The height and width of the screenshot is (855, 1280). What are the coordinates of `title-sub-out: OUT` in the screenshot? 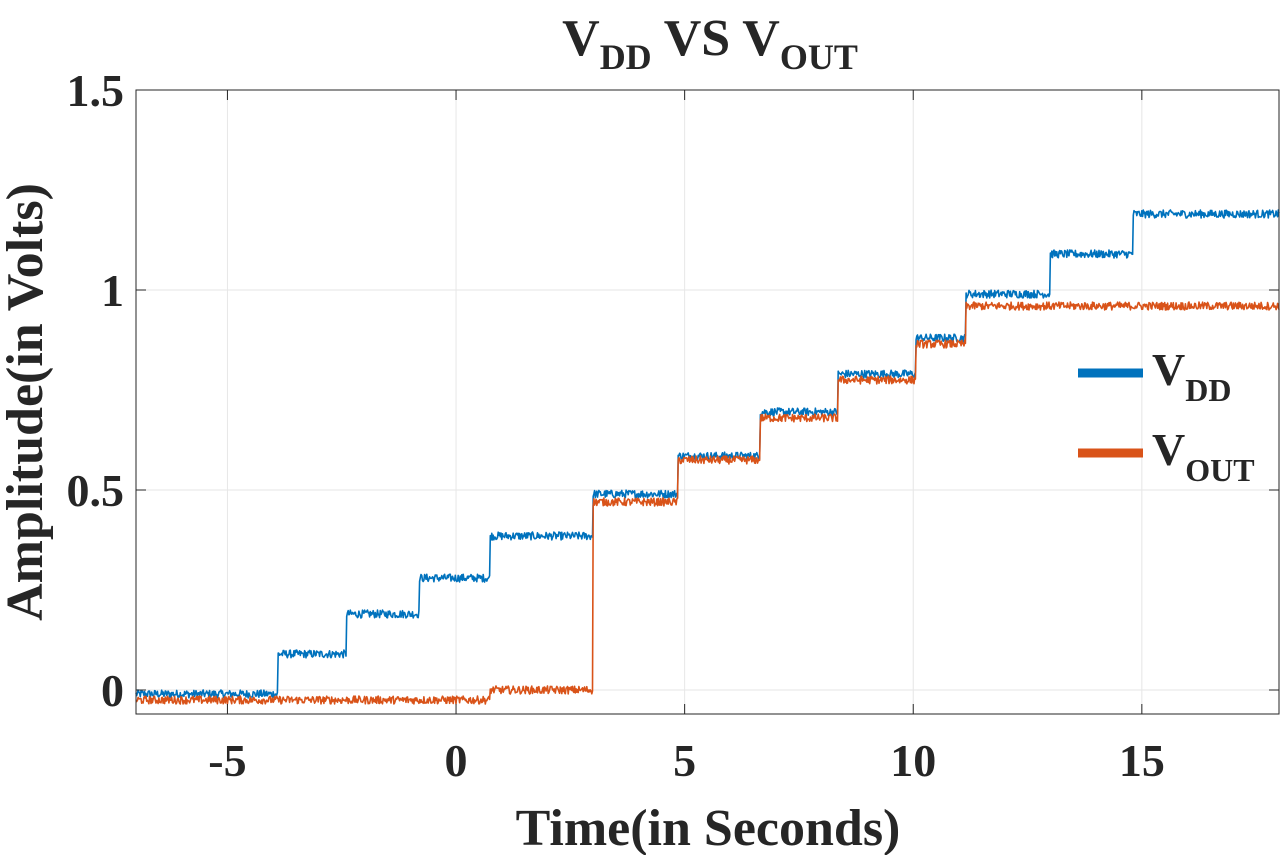 It's located at (819, 57).